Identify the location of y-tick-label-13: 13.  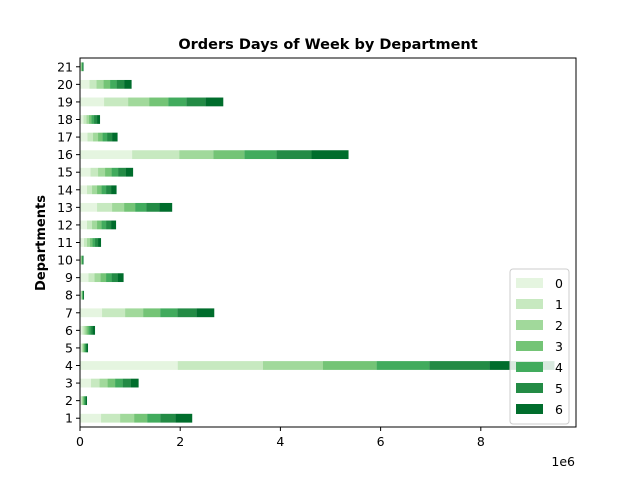
(65, 207).